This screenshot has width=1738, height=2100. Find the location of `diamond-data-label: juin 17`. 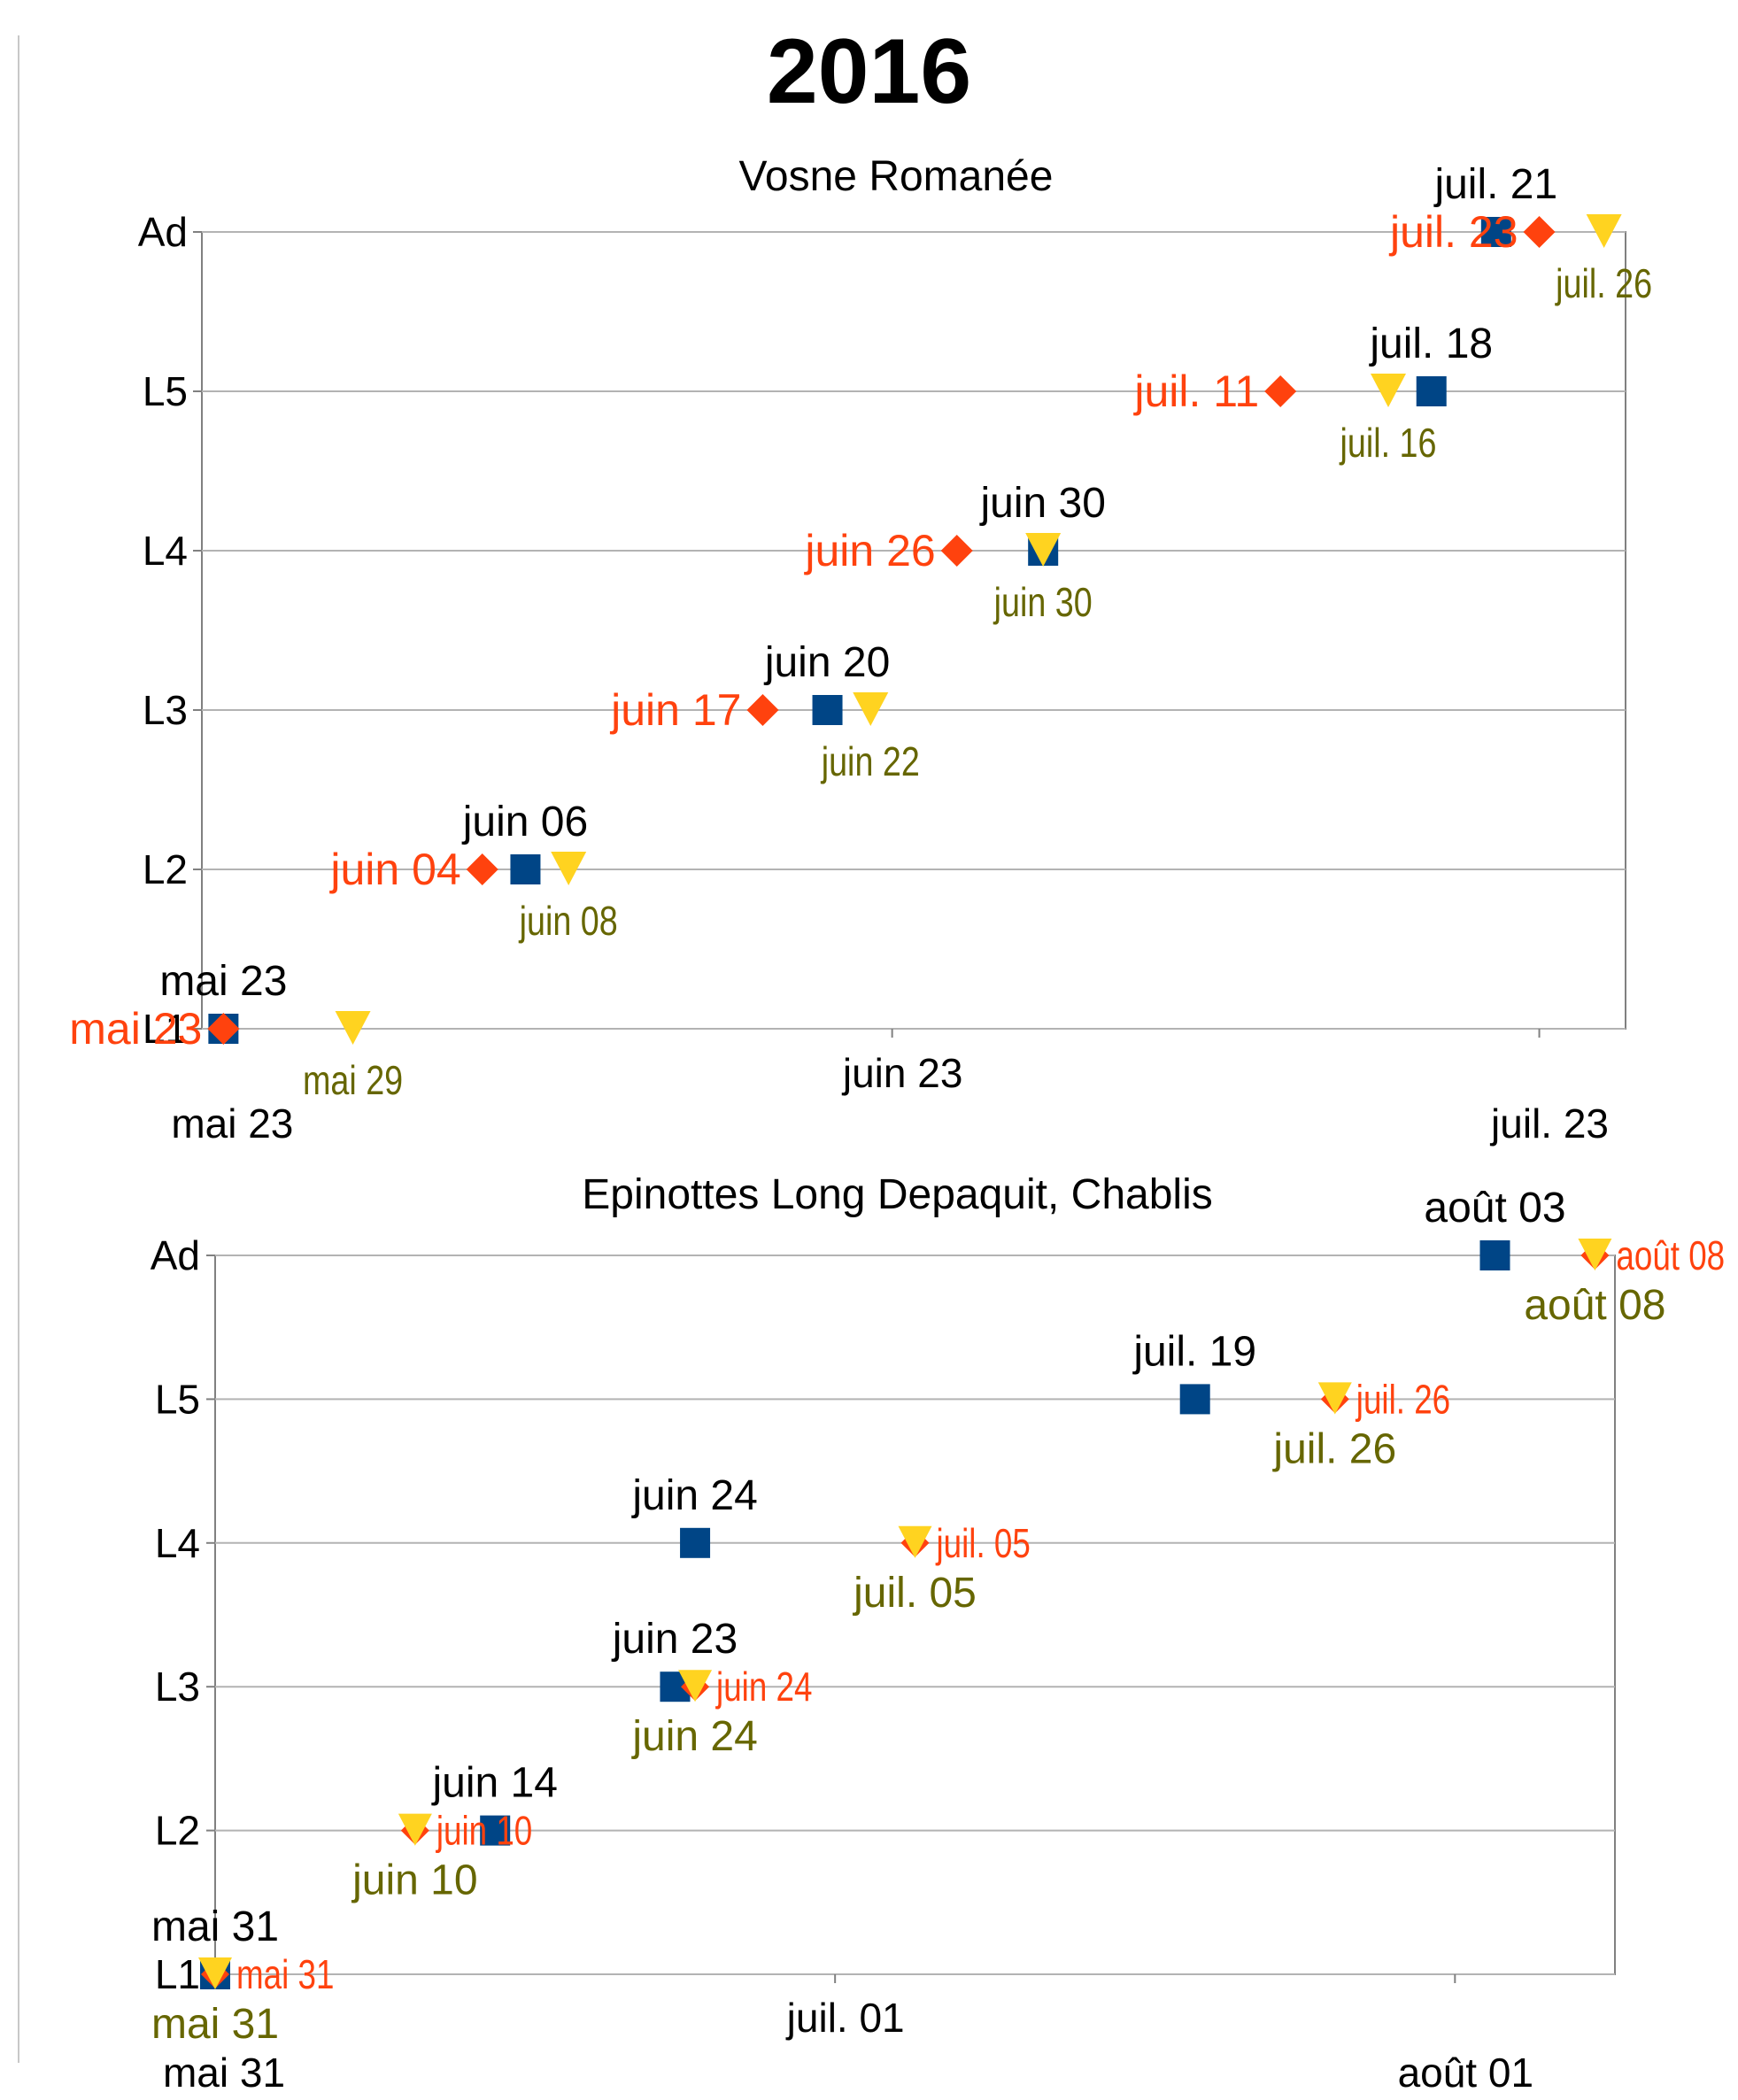

diamond-data-label: juin 17 is located at coordinates (675, 710).